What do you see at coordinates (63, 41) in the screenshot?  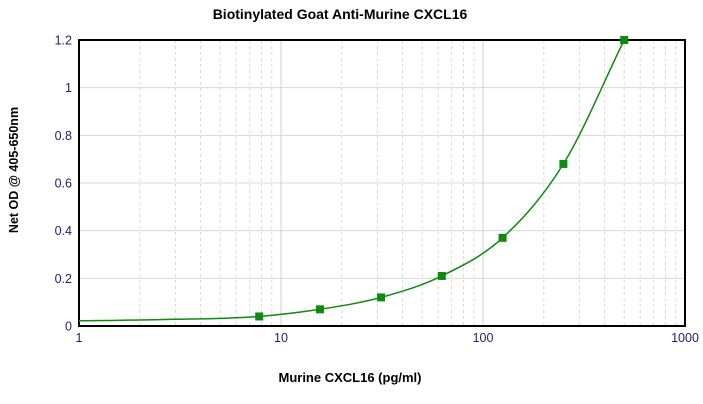 I see `y-tick-label: 1.2` at bounding box center [63, 41].